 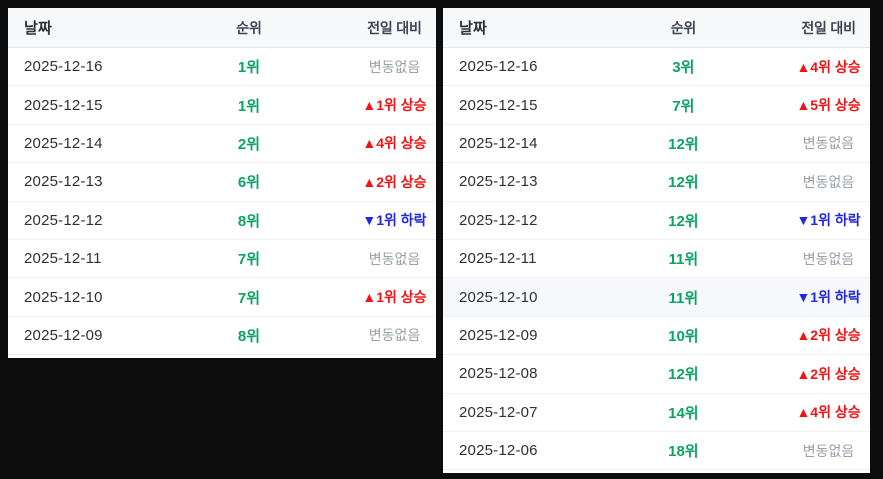 What do you see at coordinates (656, 374) in the screenshot?
I see `table-row: 2025-12-08 12위 ▲2위 상승` at bounding box center [656, 374].